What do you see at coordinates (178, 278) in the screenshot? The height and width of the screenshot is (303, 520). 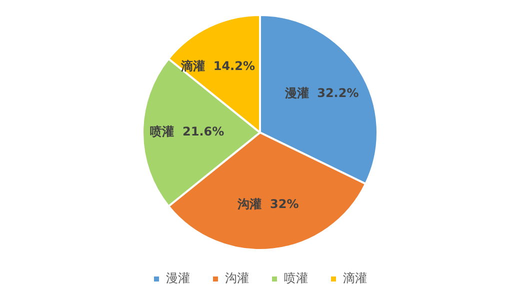 I see `legend-label: 漫灌` at bounding box center [178, 278].